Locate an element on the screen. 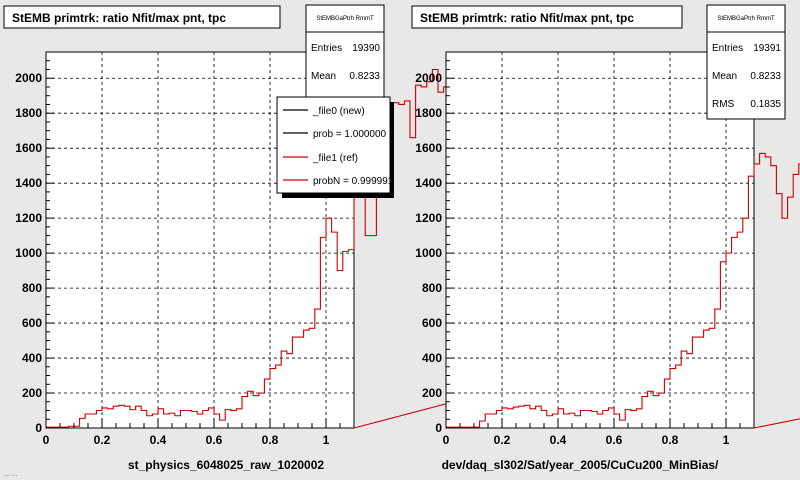  x-tick-label: 1 is located at coordinates (326, 440).